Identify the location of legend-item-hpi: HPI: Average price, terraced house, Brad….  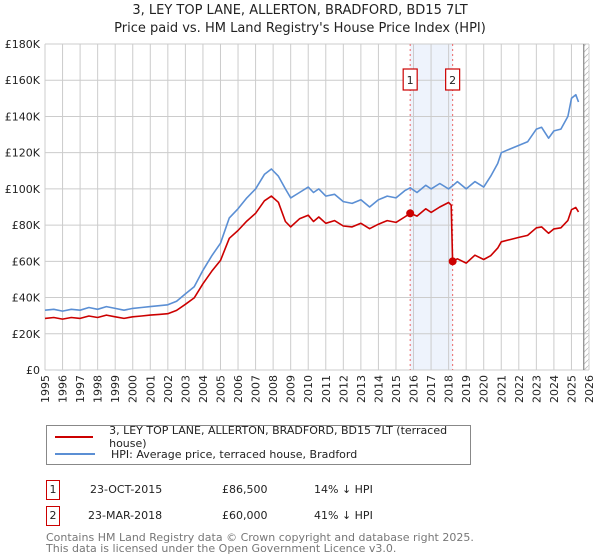
(206, 454).